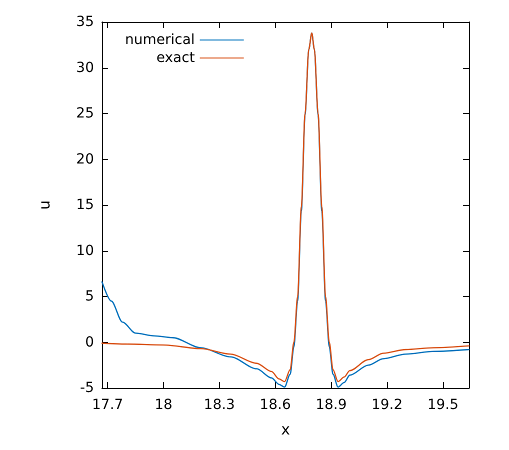 This screenshot has height=450, width=509. I want to click on y-tick-label: 15, so click(85, 205).